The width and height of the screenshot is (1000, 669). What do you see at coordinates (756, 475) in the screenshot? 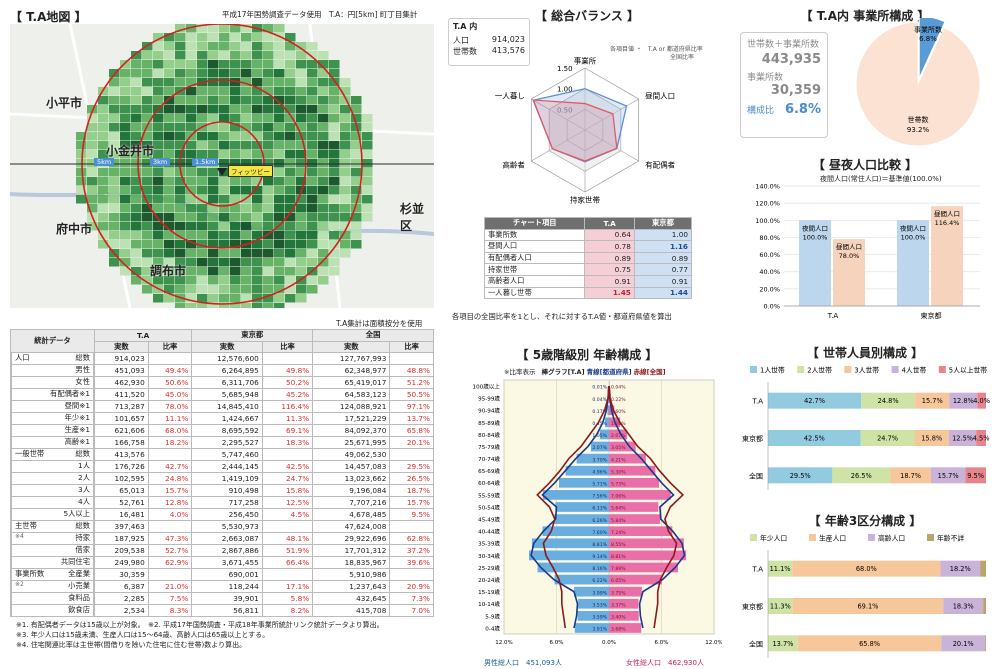
I see `household-category: 全国` at bounding box center [756, 475].